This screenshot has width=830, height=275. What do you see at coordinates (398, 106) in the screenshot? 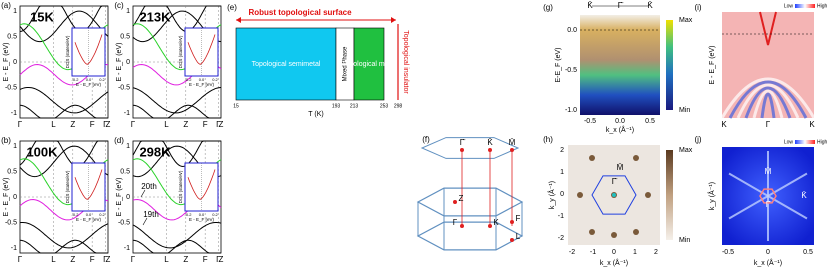
I see `x-tick-label: 298` at bounding box center [398, 106].